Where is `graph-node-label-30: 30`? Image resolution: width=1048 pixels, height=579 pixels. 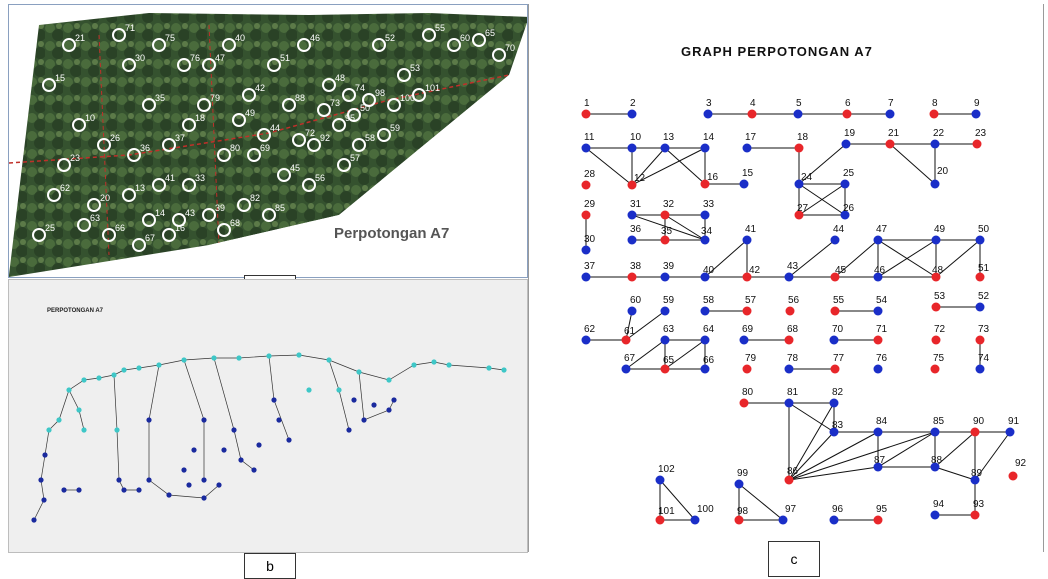
graph-node-label-30: 30 is located at coordinates (590, 239).